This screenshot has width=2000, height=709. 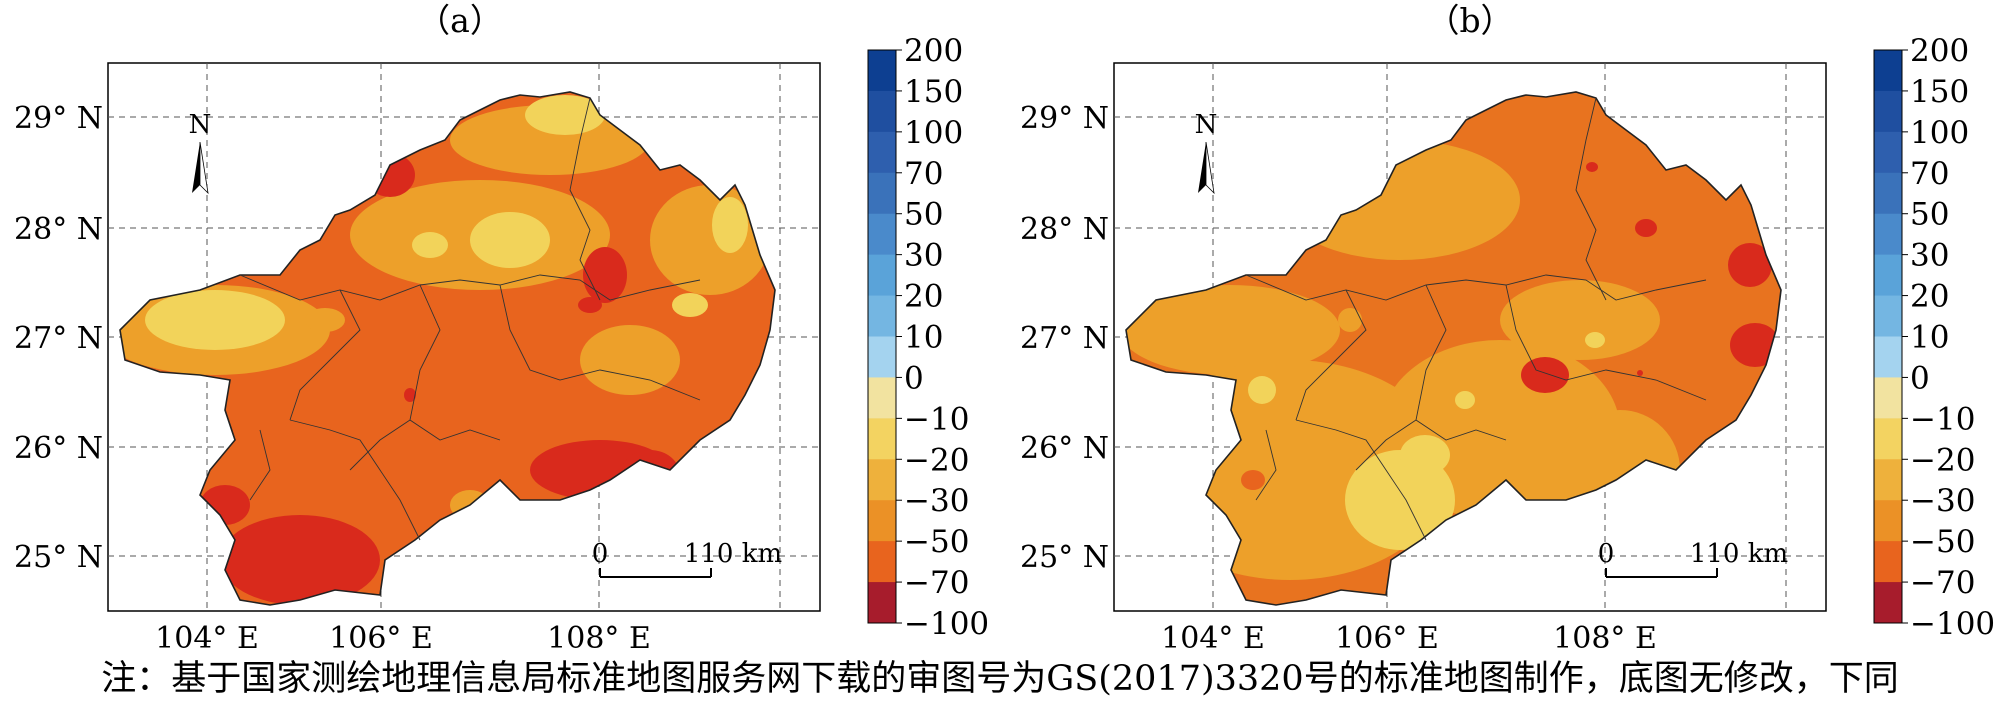 I want to click on region-light-west-core, so click(x=215, y=320).